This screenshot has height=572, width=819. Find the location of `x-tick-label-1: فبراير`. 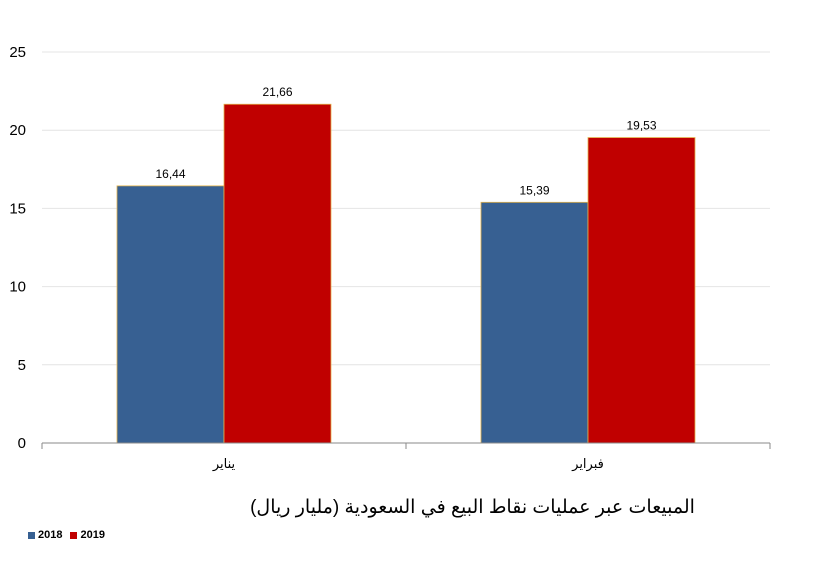

x-tick-label-1: فبراير is located at coordinates (587, 464).